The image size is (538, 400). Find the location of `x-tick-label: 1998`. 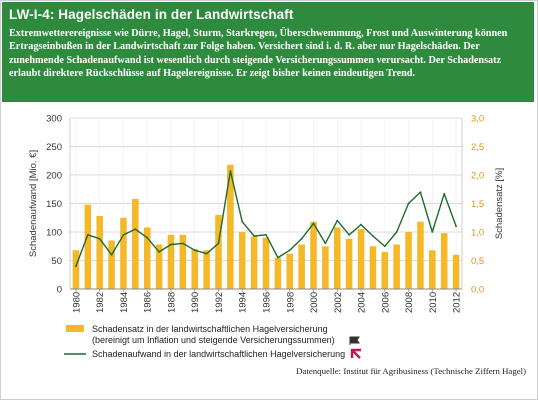

x-tick-label: 1998 is located at coordinates (290, 302).